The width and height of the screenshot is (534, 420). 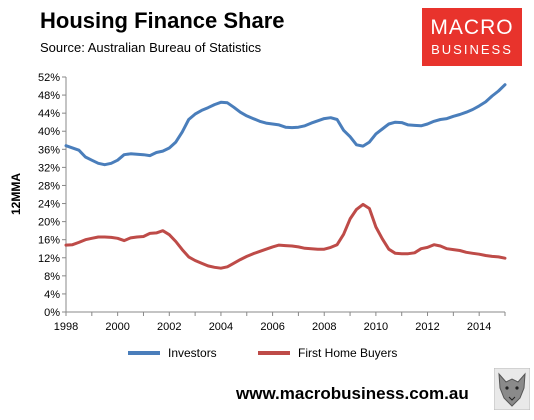 I want to click on y-tick-label: 24%, so click(x=49, y=205).